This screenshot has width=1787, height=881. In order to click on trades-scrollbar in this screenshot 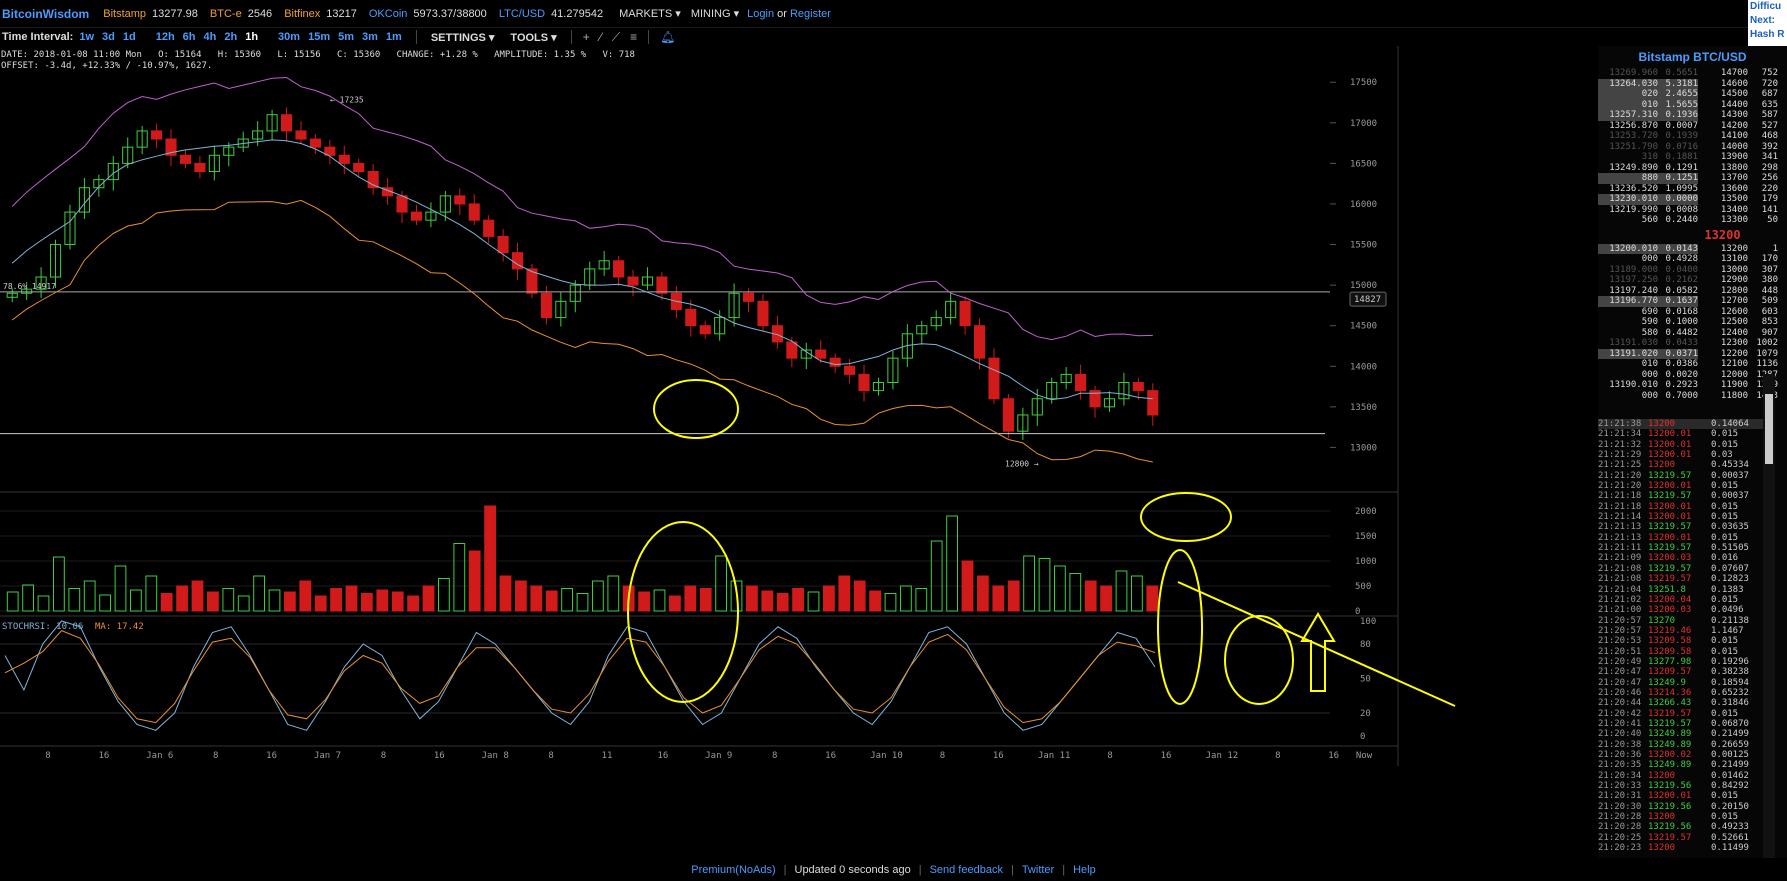, I will do `click(1769, 616)`.